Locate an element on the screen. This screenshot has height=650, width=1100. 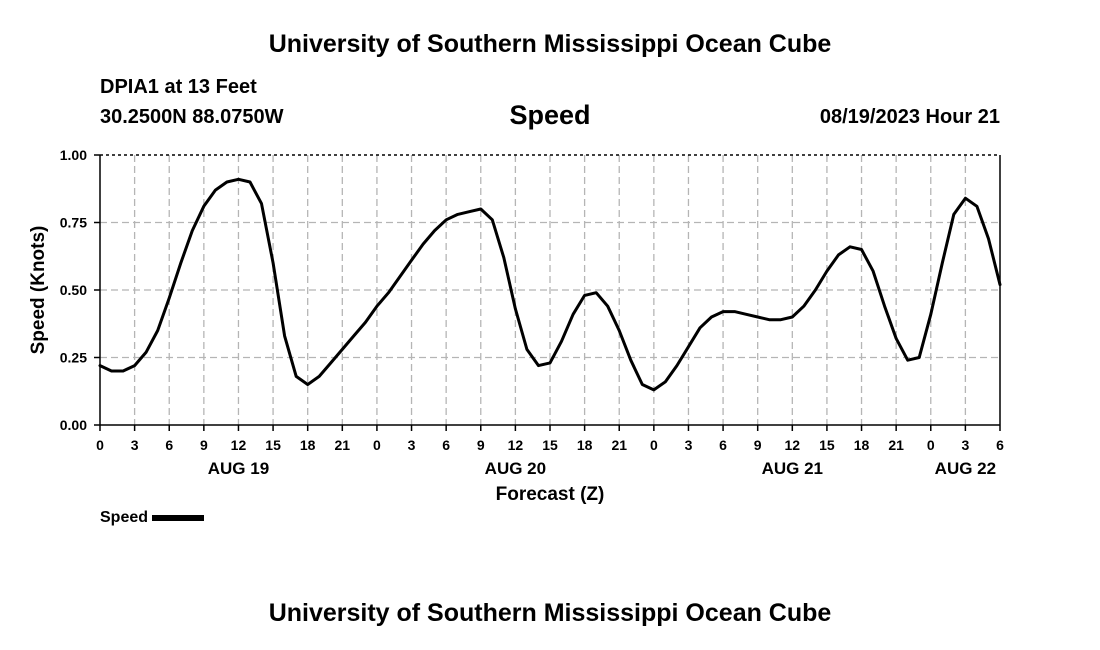
y-tick-label: 1.00 is located at coordinates (73, 155).